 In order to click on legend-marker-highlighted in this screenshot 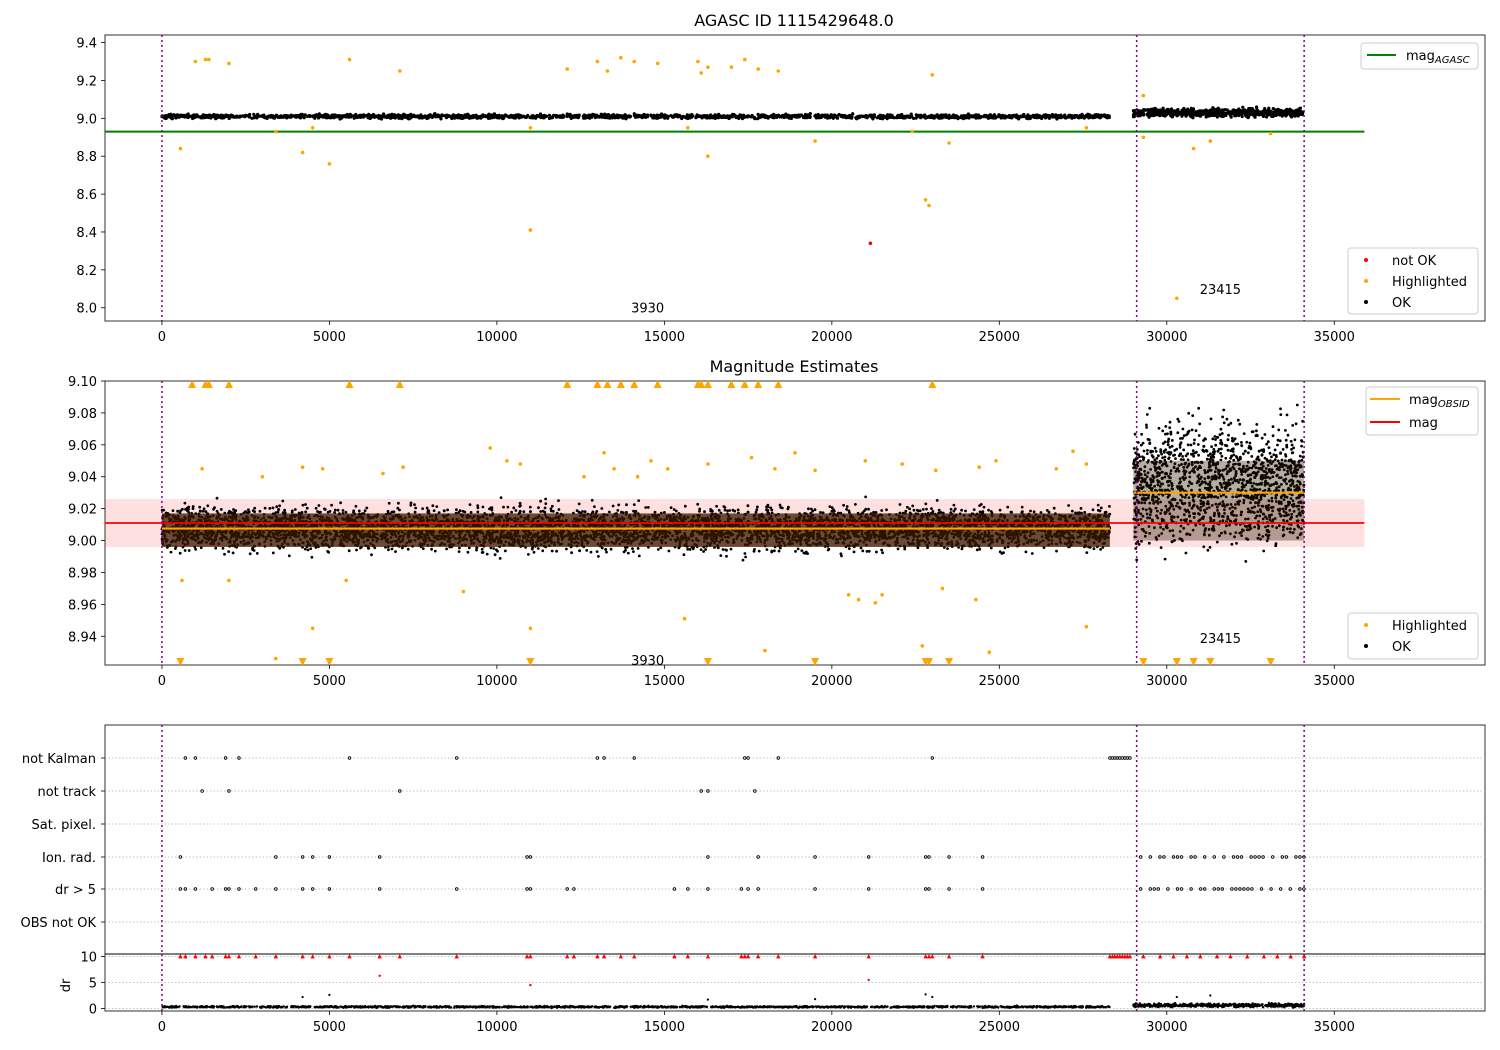, I will do `click(1366, 281)`.